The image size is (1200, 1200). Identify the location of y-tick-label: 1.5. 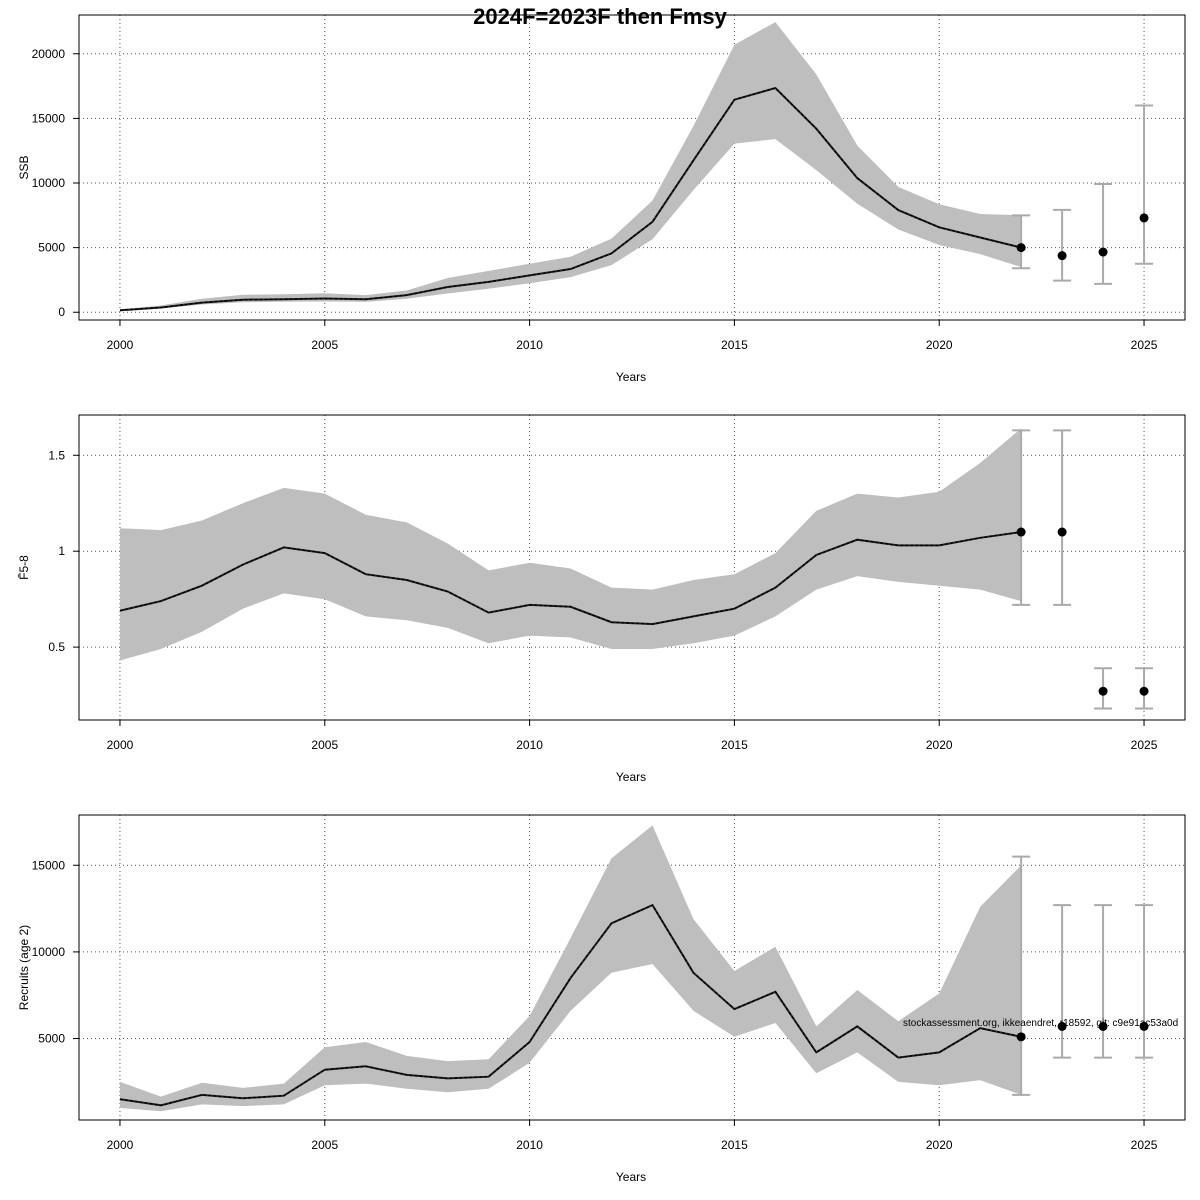
(56, 455).